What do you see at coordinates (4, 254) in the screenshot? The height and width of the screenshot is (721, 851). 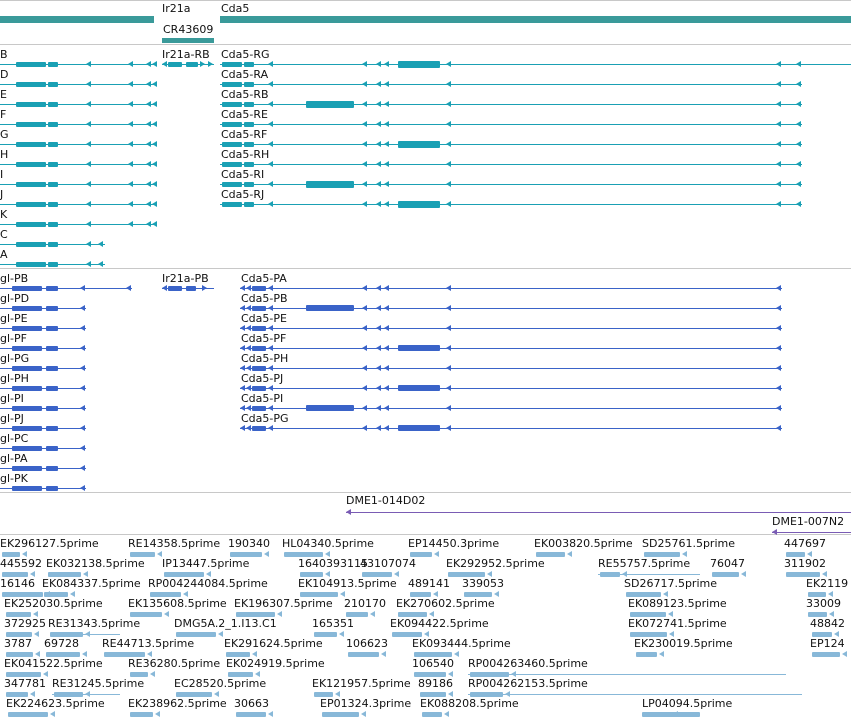 I see `transcript-label-left: A` at bounding box center [4, 254].